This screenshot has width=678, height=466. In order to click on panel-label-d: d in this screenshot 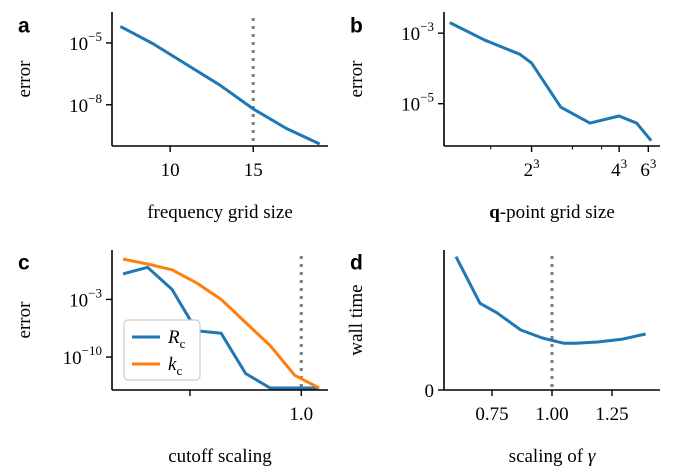, I will do `click(356, 262)`.